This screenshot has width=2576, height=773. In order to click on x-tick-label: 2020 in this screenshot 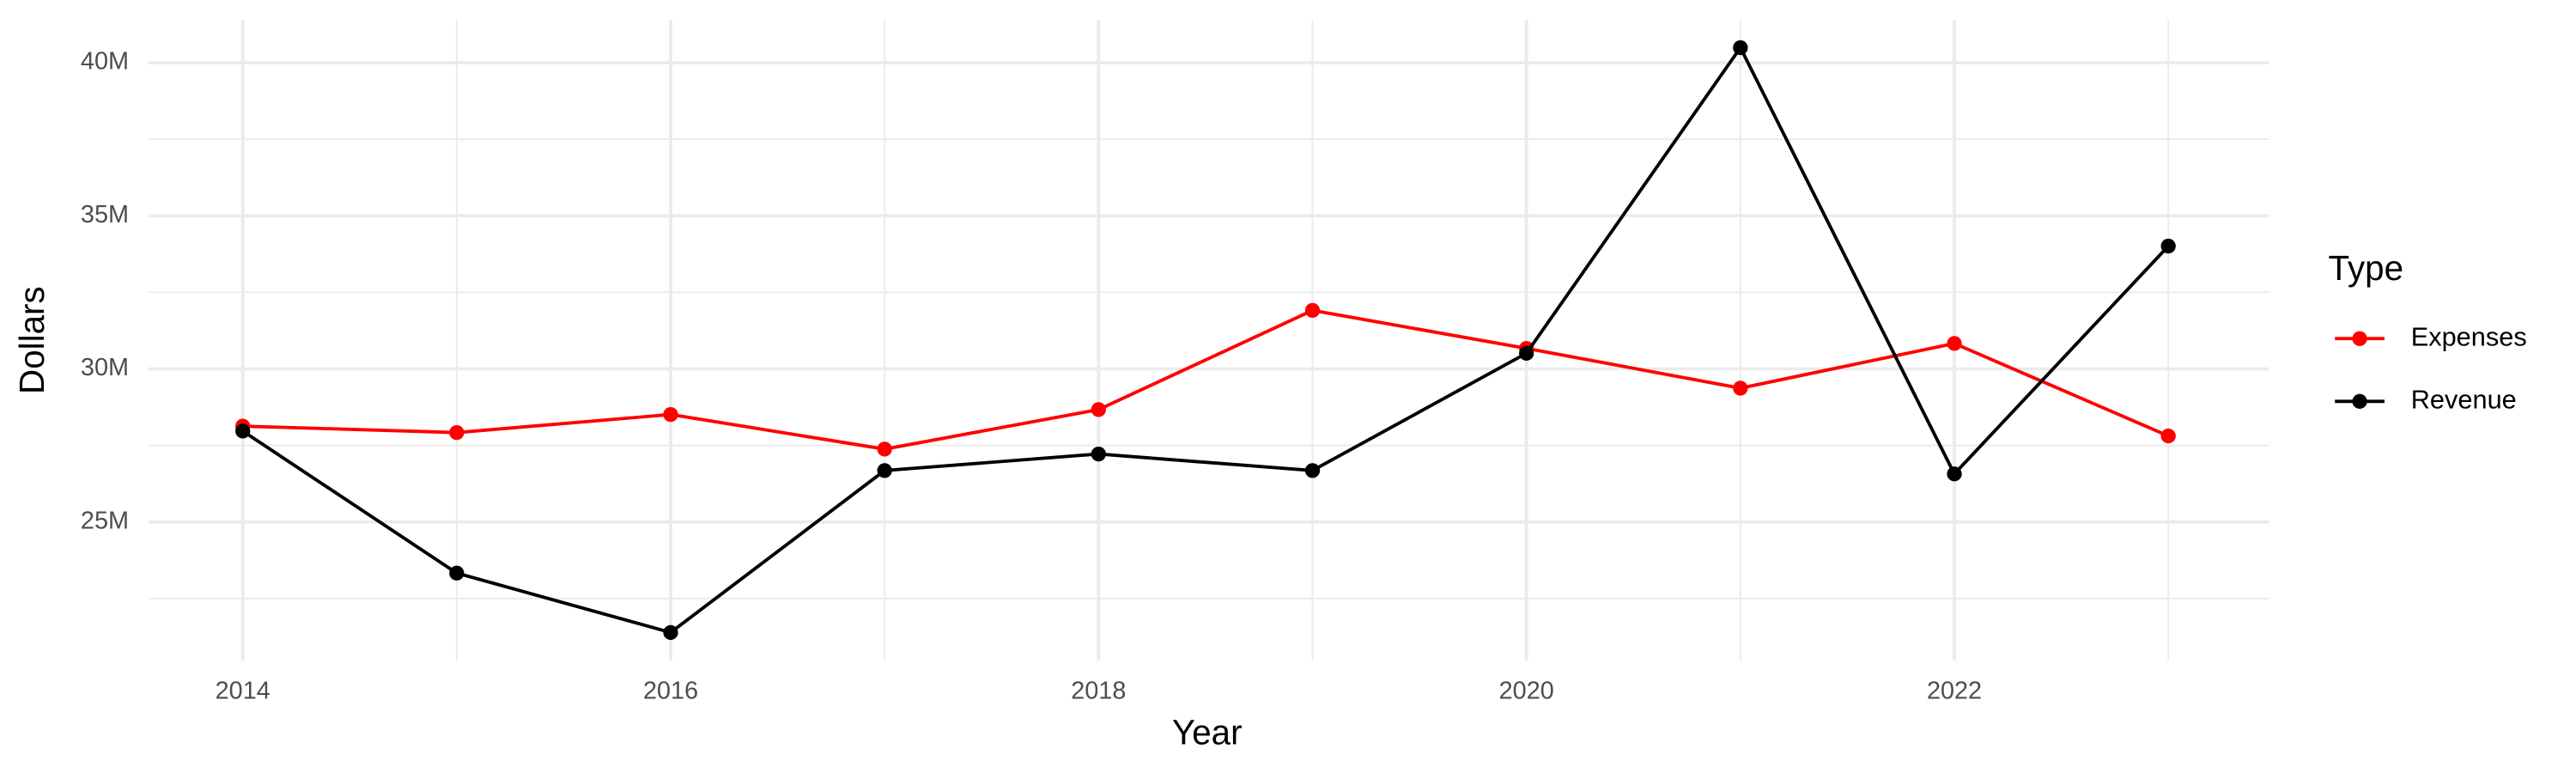, I will do `click(1526, 690)`.